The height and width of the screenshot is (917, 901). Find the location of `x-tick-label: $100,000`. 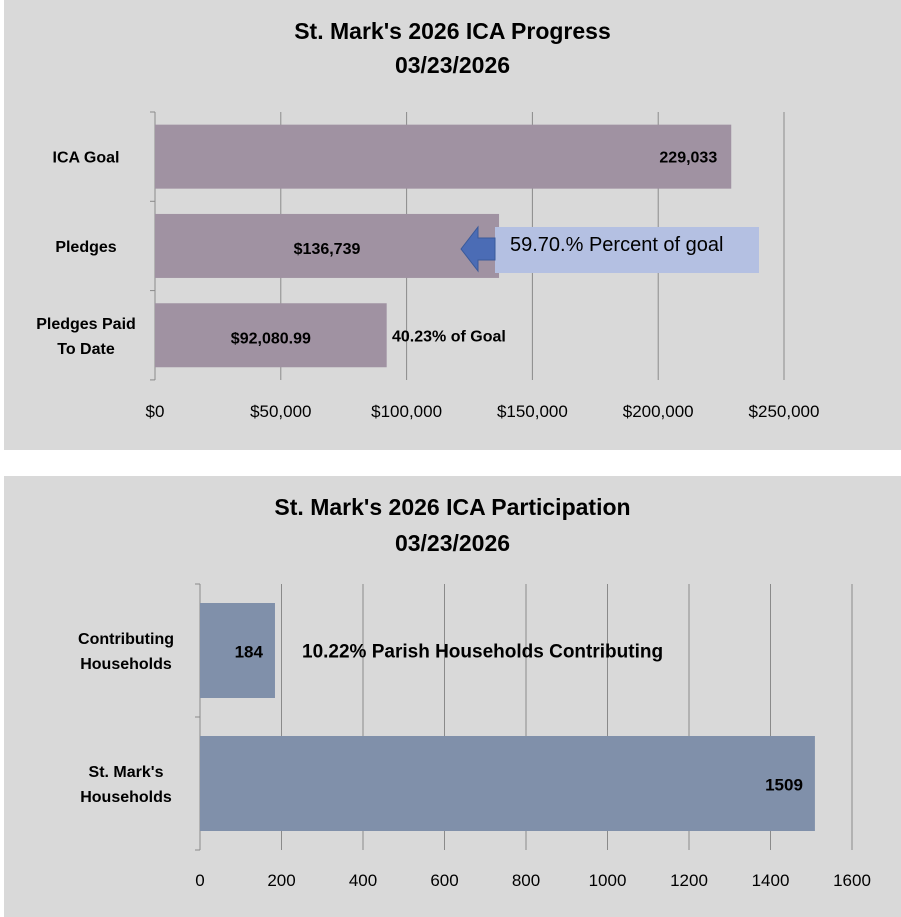

x-tick-label: $100,000 is located at coordinates (406, 411).